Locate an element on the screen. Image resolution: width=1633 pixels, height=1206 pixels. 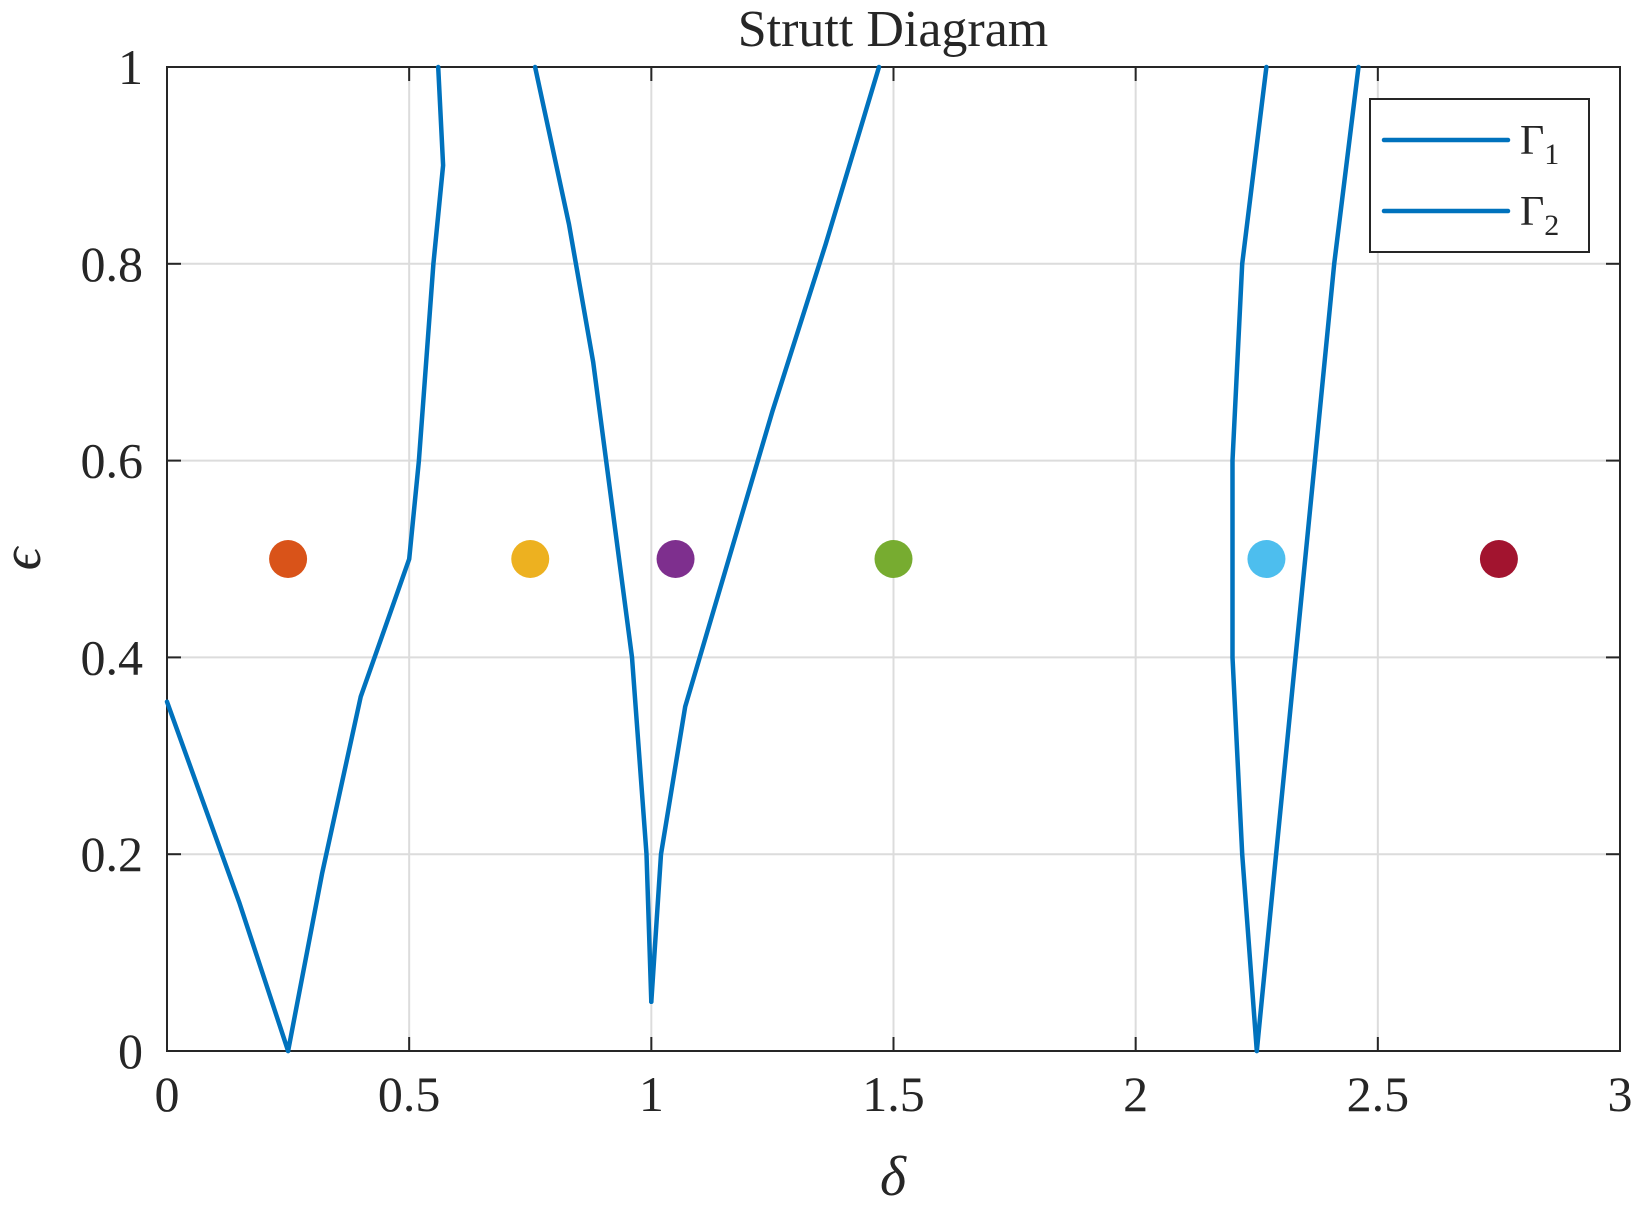
y-axis-label: ϵ is located at coordinates (26, 557).